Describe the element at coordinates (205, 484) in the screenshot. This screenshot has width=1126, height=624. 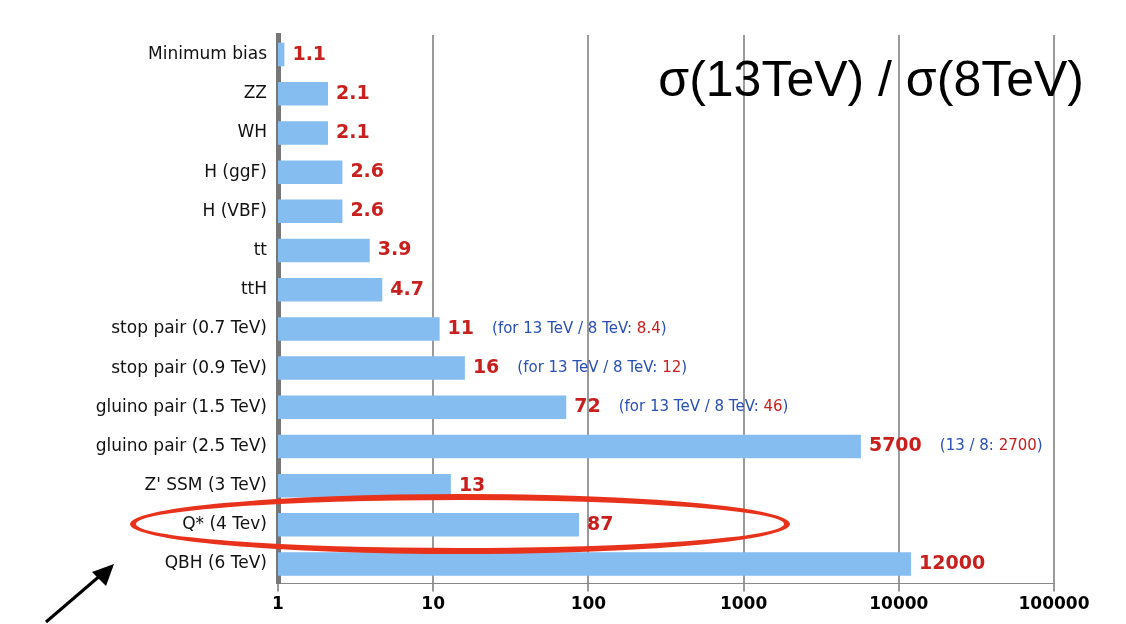
I see `y-tick-label: Z' SSM (3 TeV)` at that location.